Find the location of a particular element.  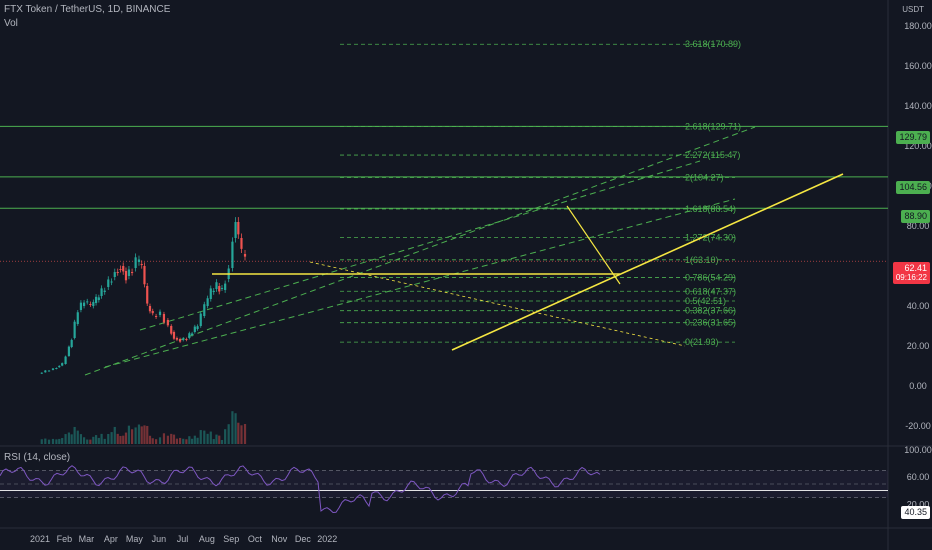

rsi-label: RSI (14, close) is located at coordinates (37, 457).